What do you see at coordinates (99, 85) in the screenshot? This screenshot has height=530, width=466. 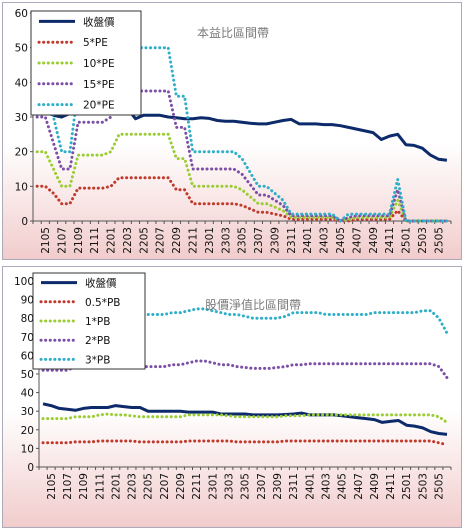 I see `legend-label-15xpe: 15*PE` at bounding box center [99, 85].